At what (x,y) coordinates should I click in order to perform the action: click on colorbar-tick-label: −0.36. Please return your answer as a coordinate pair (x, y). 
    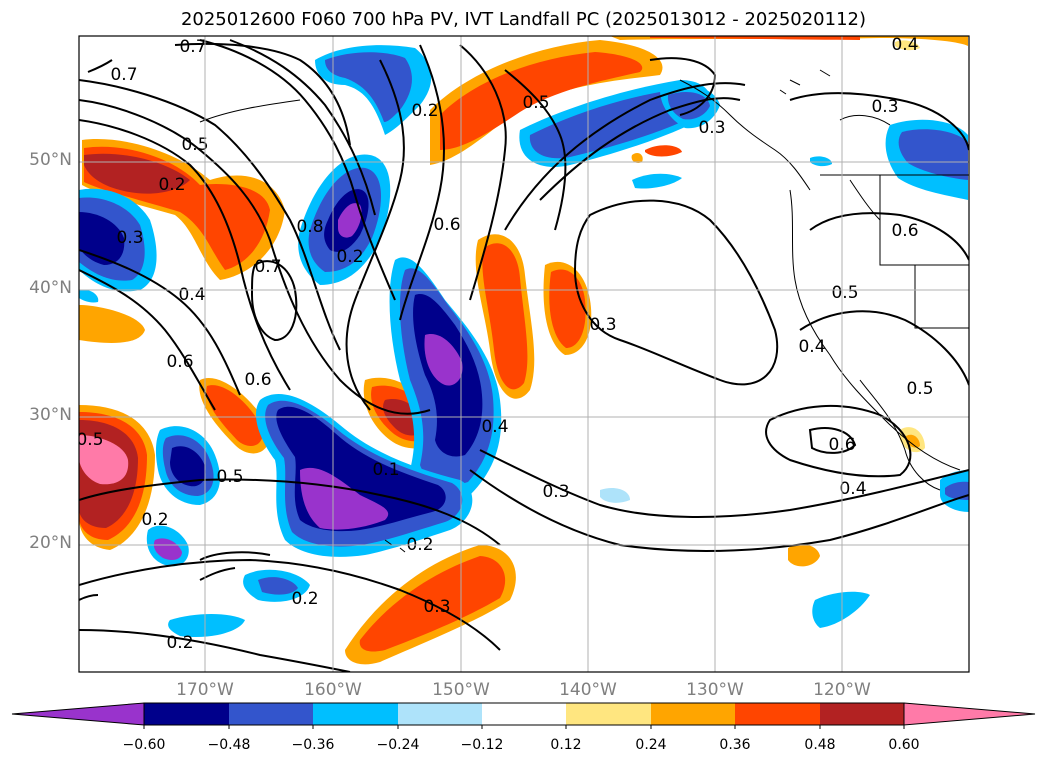
    Looking at the image, I should click on (313, 745).